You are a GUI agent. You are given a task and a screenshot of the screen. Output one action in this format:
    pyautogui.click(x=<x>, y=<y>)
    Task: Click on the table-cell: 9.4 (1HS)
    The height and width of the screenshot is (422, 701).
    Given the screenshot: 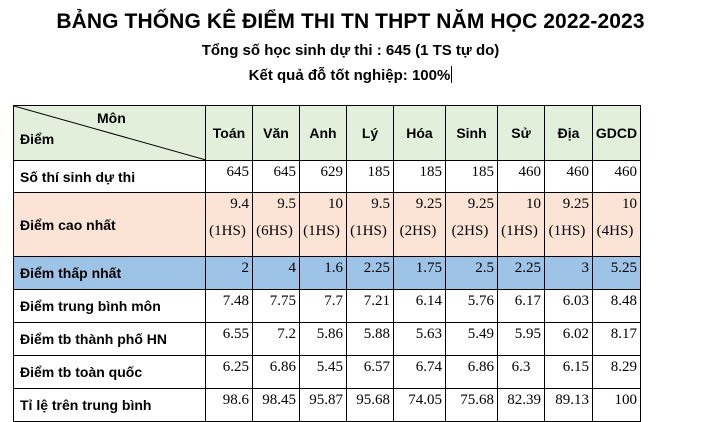 What is the action you would take?
    pyautogui.click(x=229, y=224)
    